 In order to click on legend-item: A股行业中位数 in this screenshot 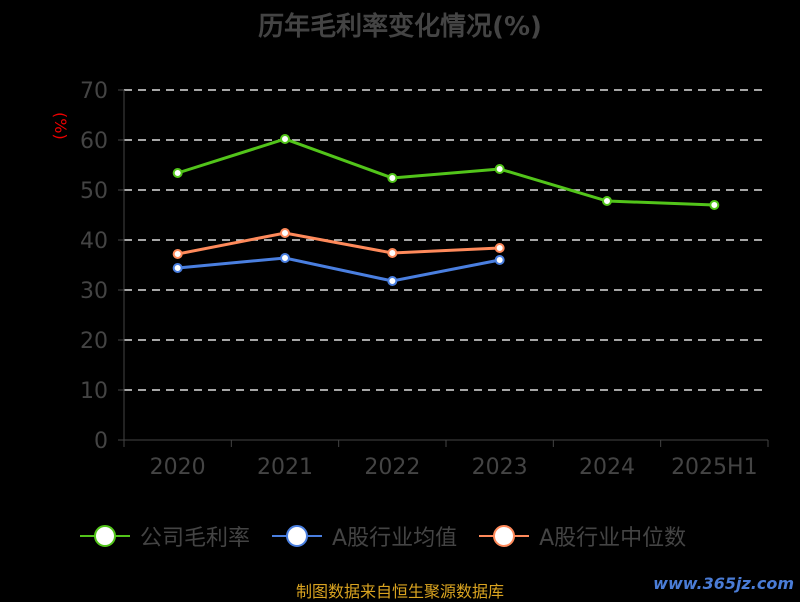, I will do `click(582, 536)`.